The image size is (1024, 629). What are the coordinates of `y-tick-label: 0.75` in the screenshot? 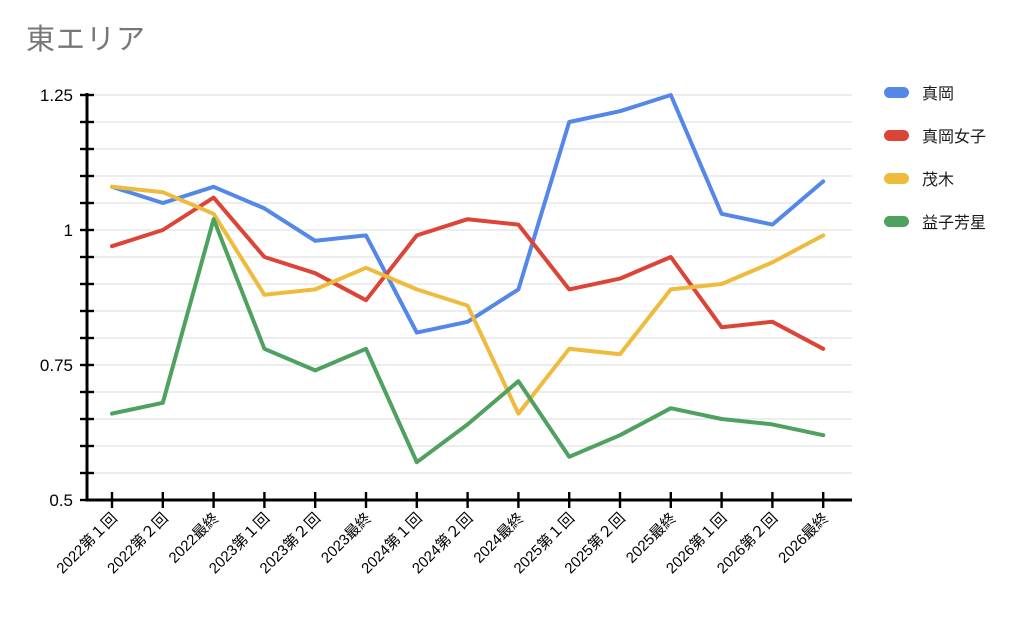 It's located at (56, 365).